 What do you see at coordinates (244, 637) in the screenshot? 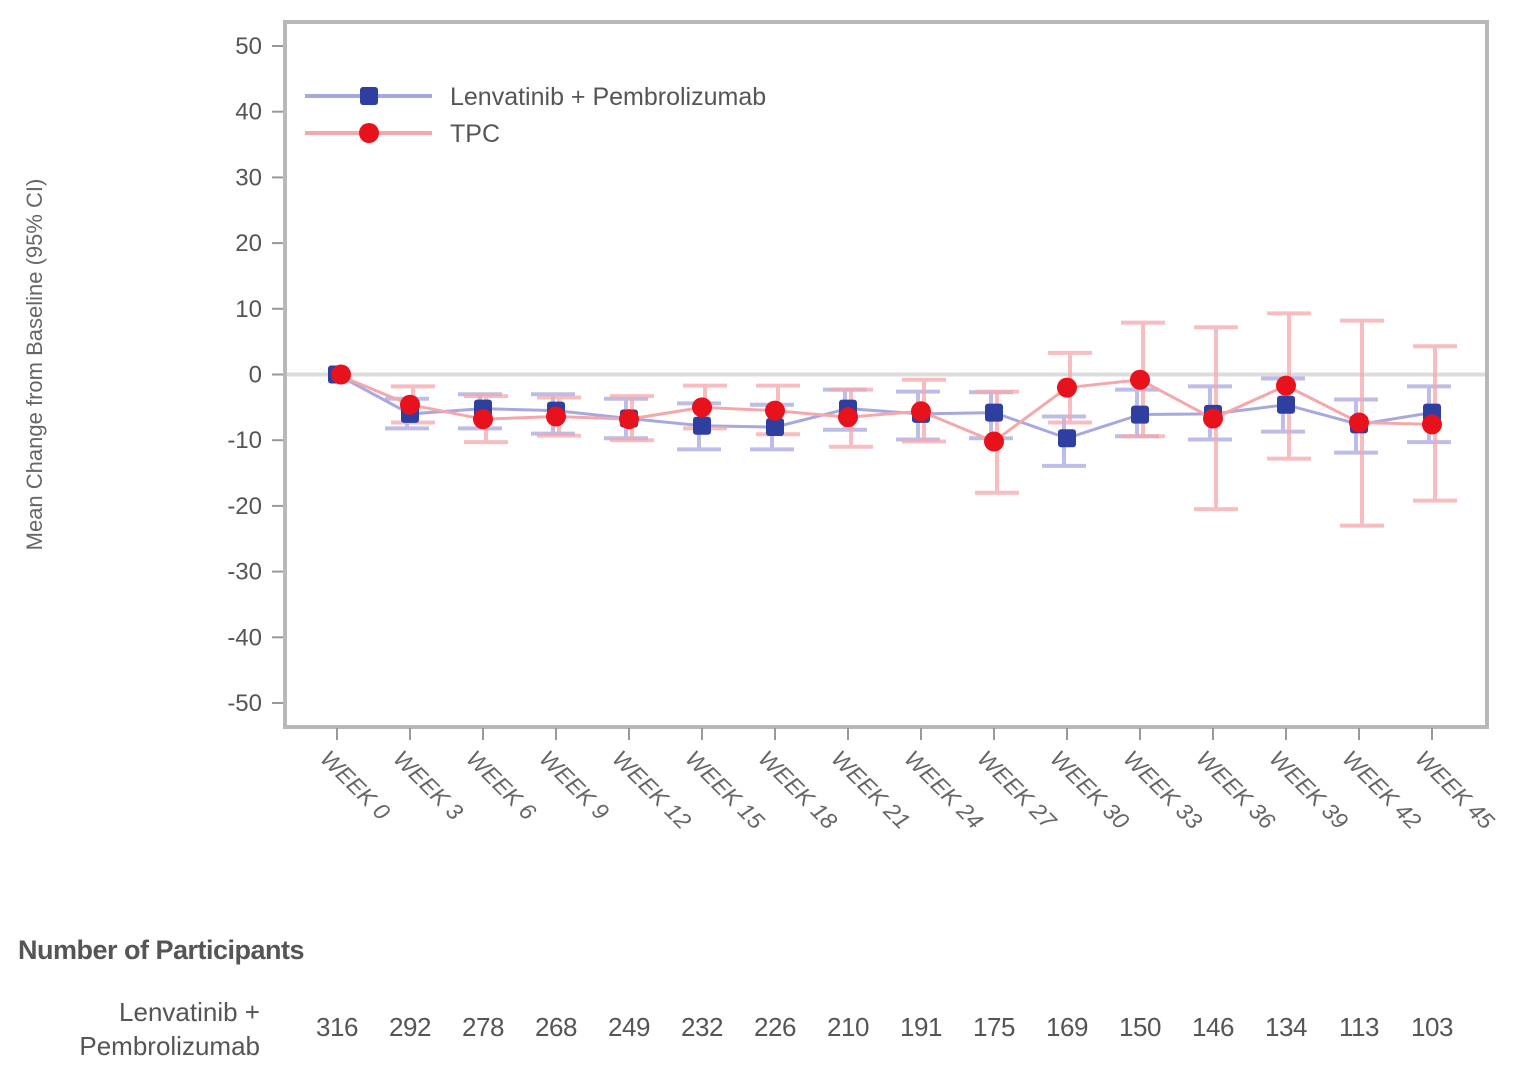
I see `y-tick-label: -40` at bounding box center [244, 637].